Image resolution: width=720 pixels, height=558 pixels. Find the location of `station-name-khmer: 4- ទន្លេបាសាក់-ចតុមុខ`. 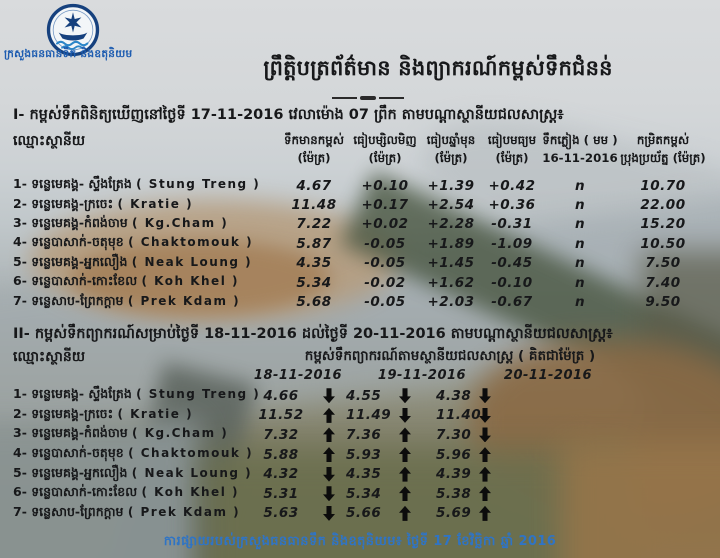

station-name-khmer: 4- ទន្លេបាសាក់-ចតុមុខ is located at coordinates (71, 453).